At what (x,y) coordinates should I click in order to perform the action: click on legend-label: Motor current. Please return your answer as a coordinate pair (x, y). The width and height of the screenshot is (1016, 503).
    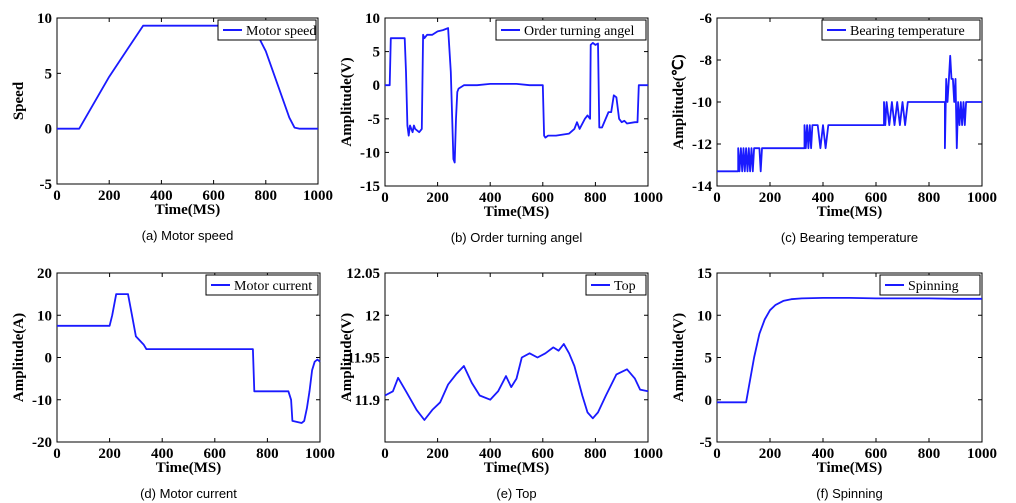
    Looking at the image, I should click on (273, 286).